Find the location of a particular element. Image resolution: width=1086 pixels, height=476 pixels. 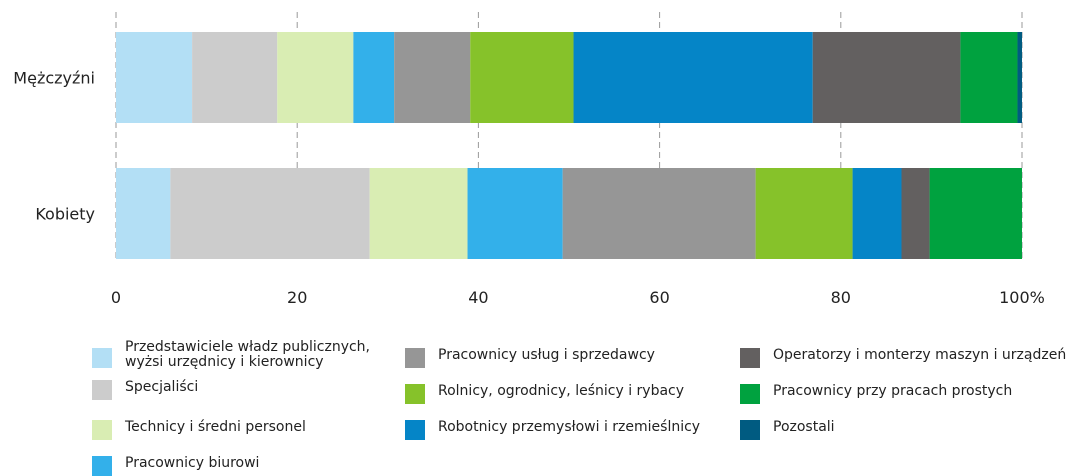

x-tick-label: 100% is located at coordinates (1022, 297).